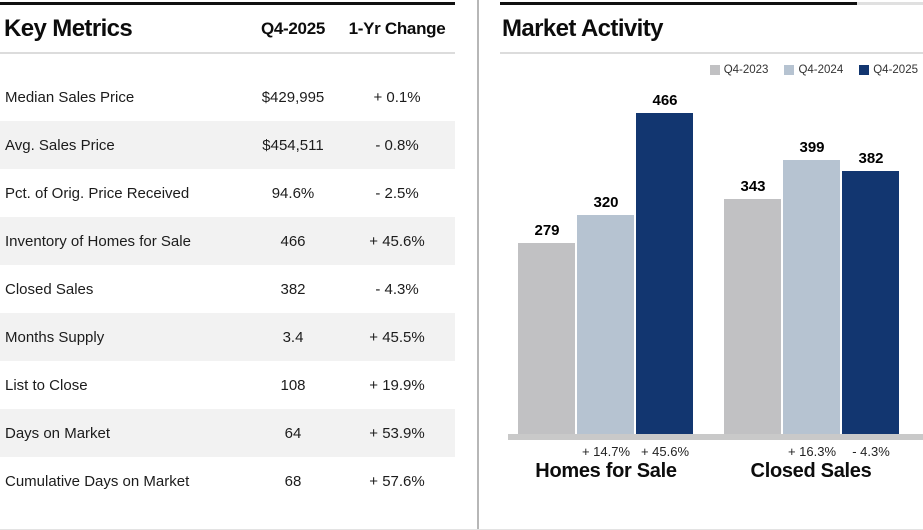 Image resolution: width=923 pixels, height=530 pixels. What do you see at coordinates (293, 337) in the screenshot?
I see `metric-value: 3.4` at bounding box center [293, 337].